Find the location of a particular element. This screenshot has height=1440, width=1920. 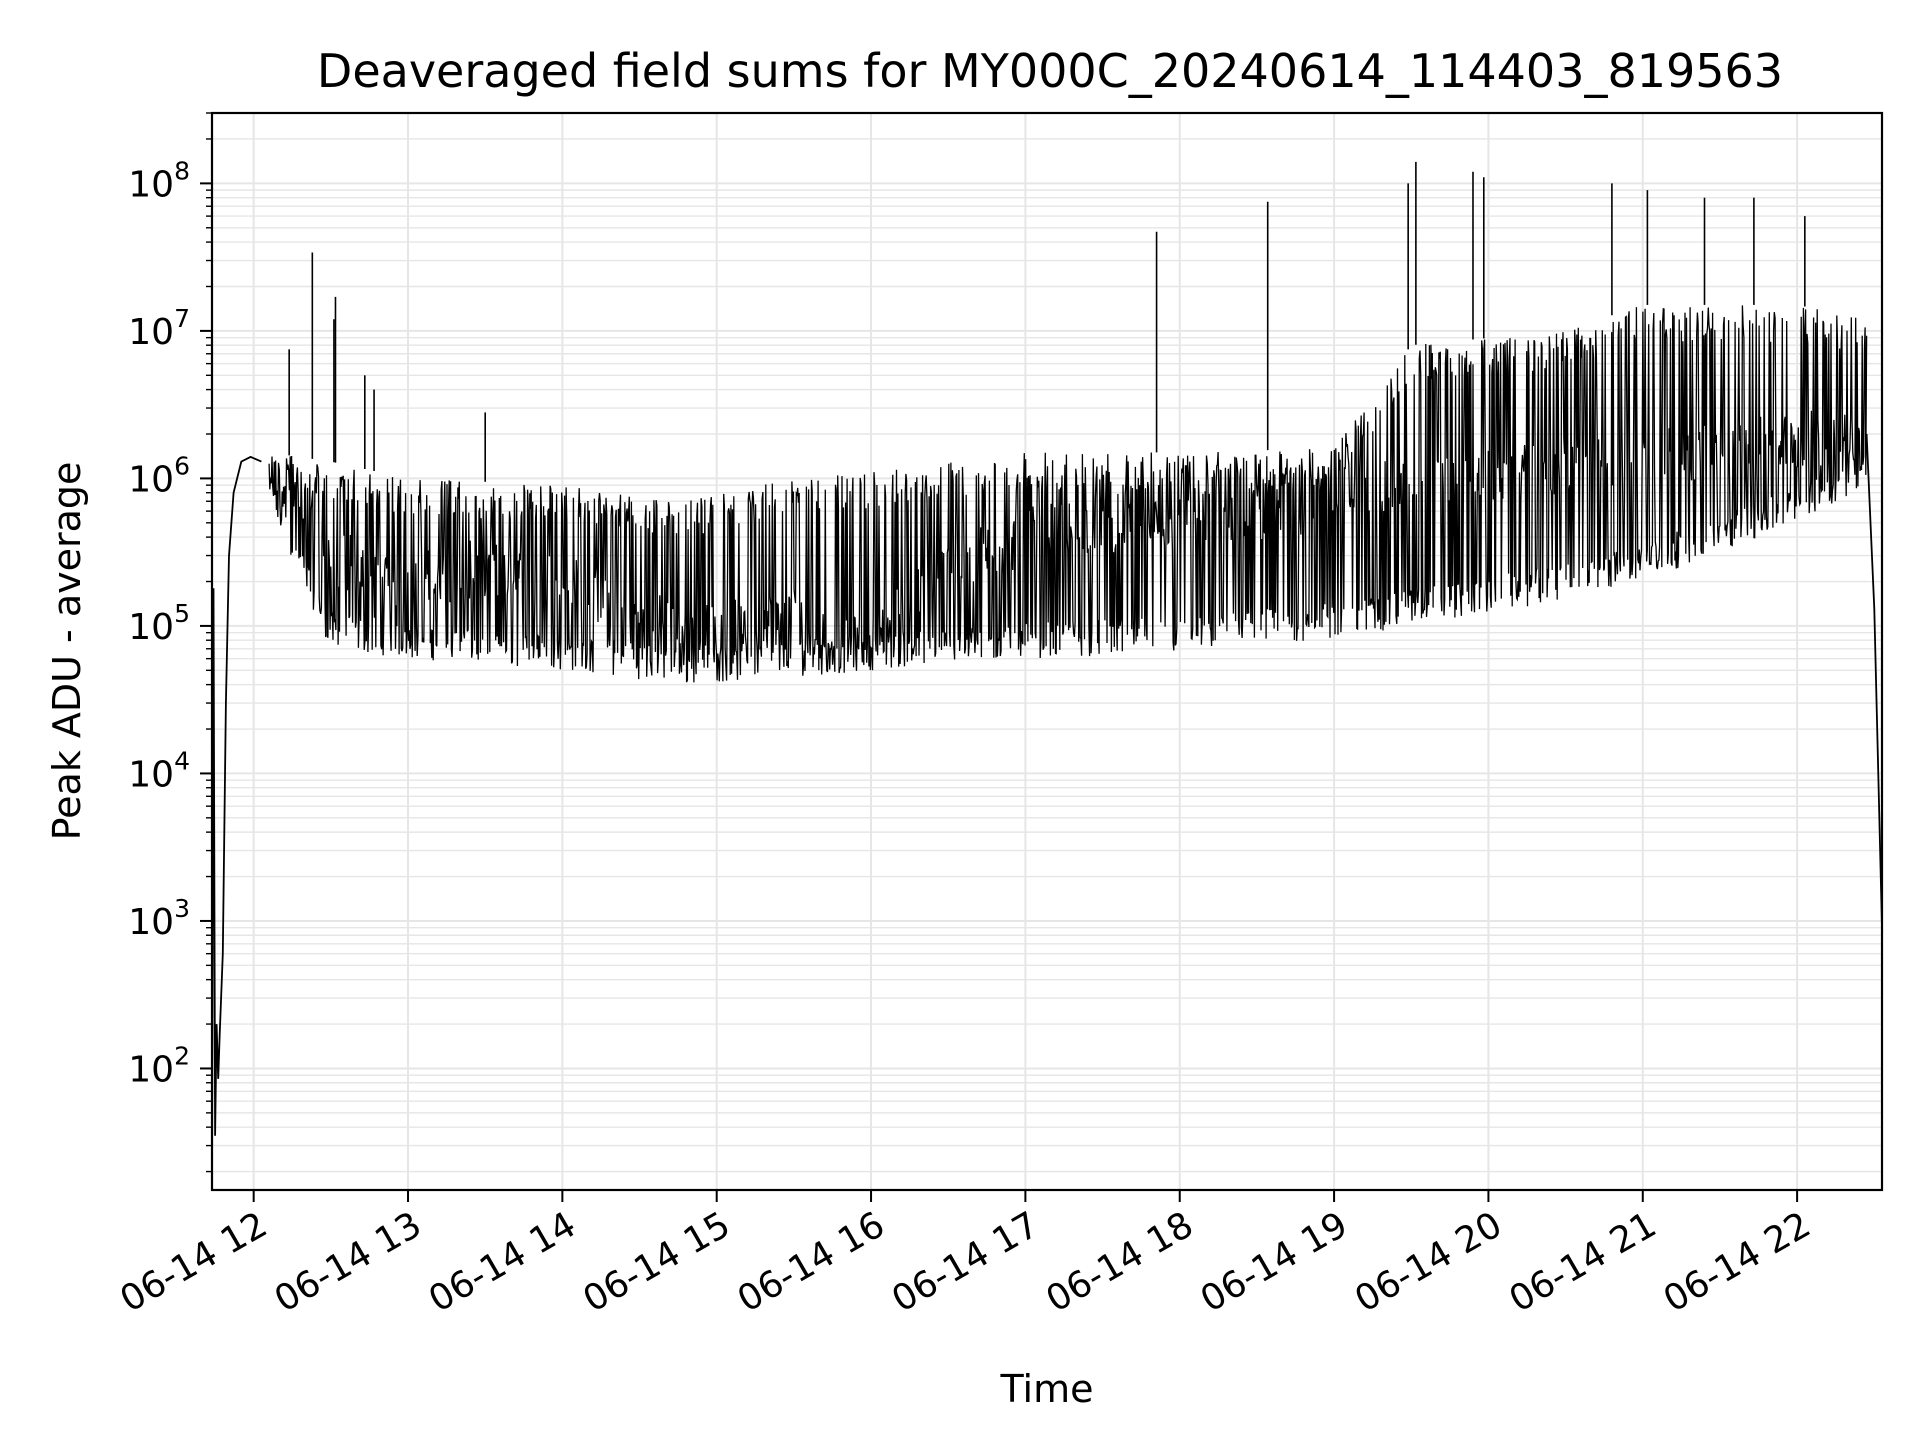

x-tick-label: 06-14 12 is located at coordinates (193, 1262).